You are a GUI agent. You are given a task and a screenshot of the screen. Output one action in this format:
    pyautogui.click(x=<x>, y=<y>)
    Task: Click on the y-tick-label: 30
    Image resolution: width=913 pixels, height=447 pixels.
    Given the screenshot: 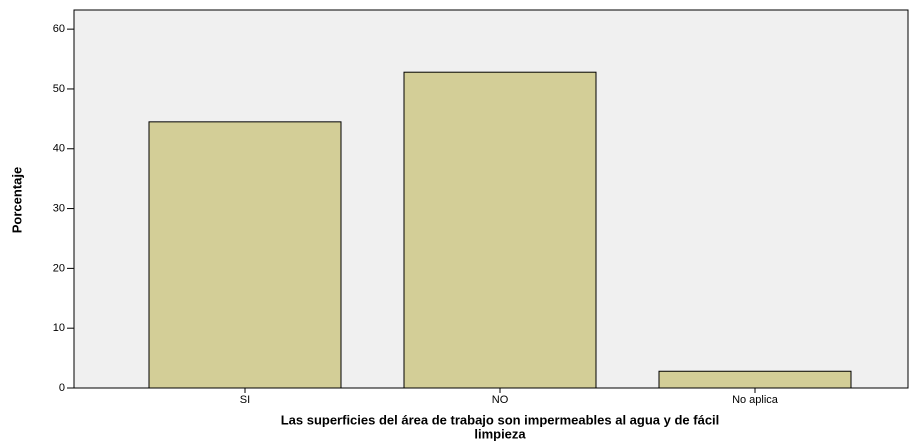 What is the action you would take?
    pyautogui.click(x=59, y=208)
    